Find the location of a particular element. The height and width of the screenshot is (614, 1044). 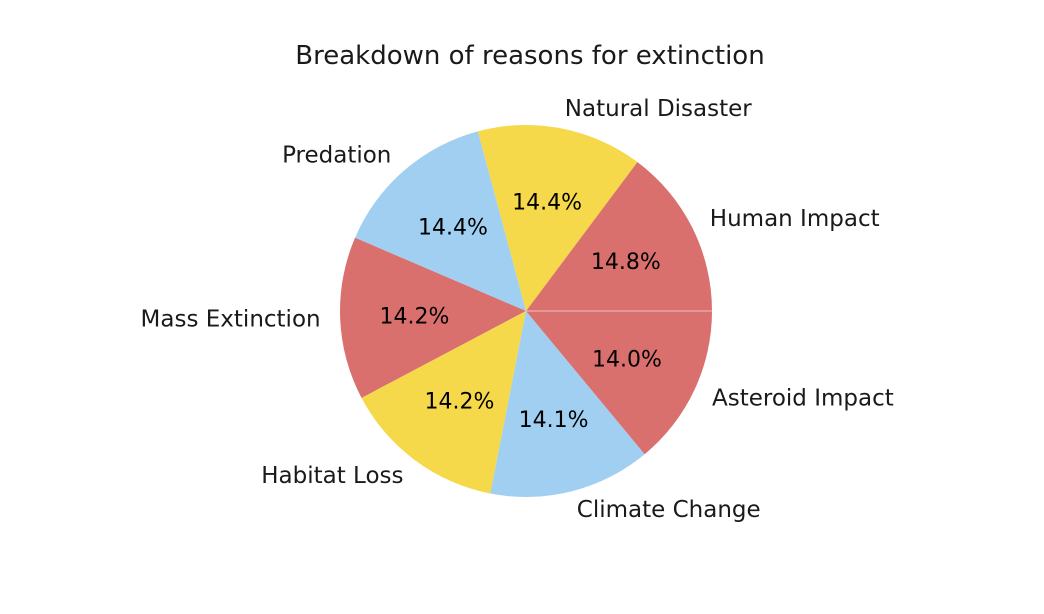

pie-slice-climate-change is located at coordinates (567, 404).